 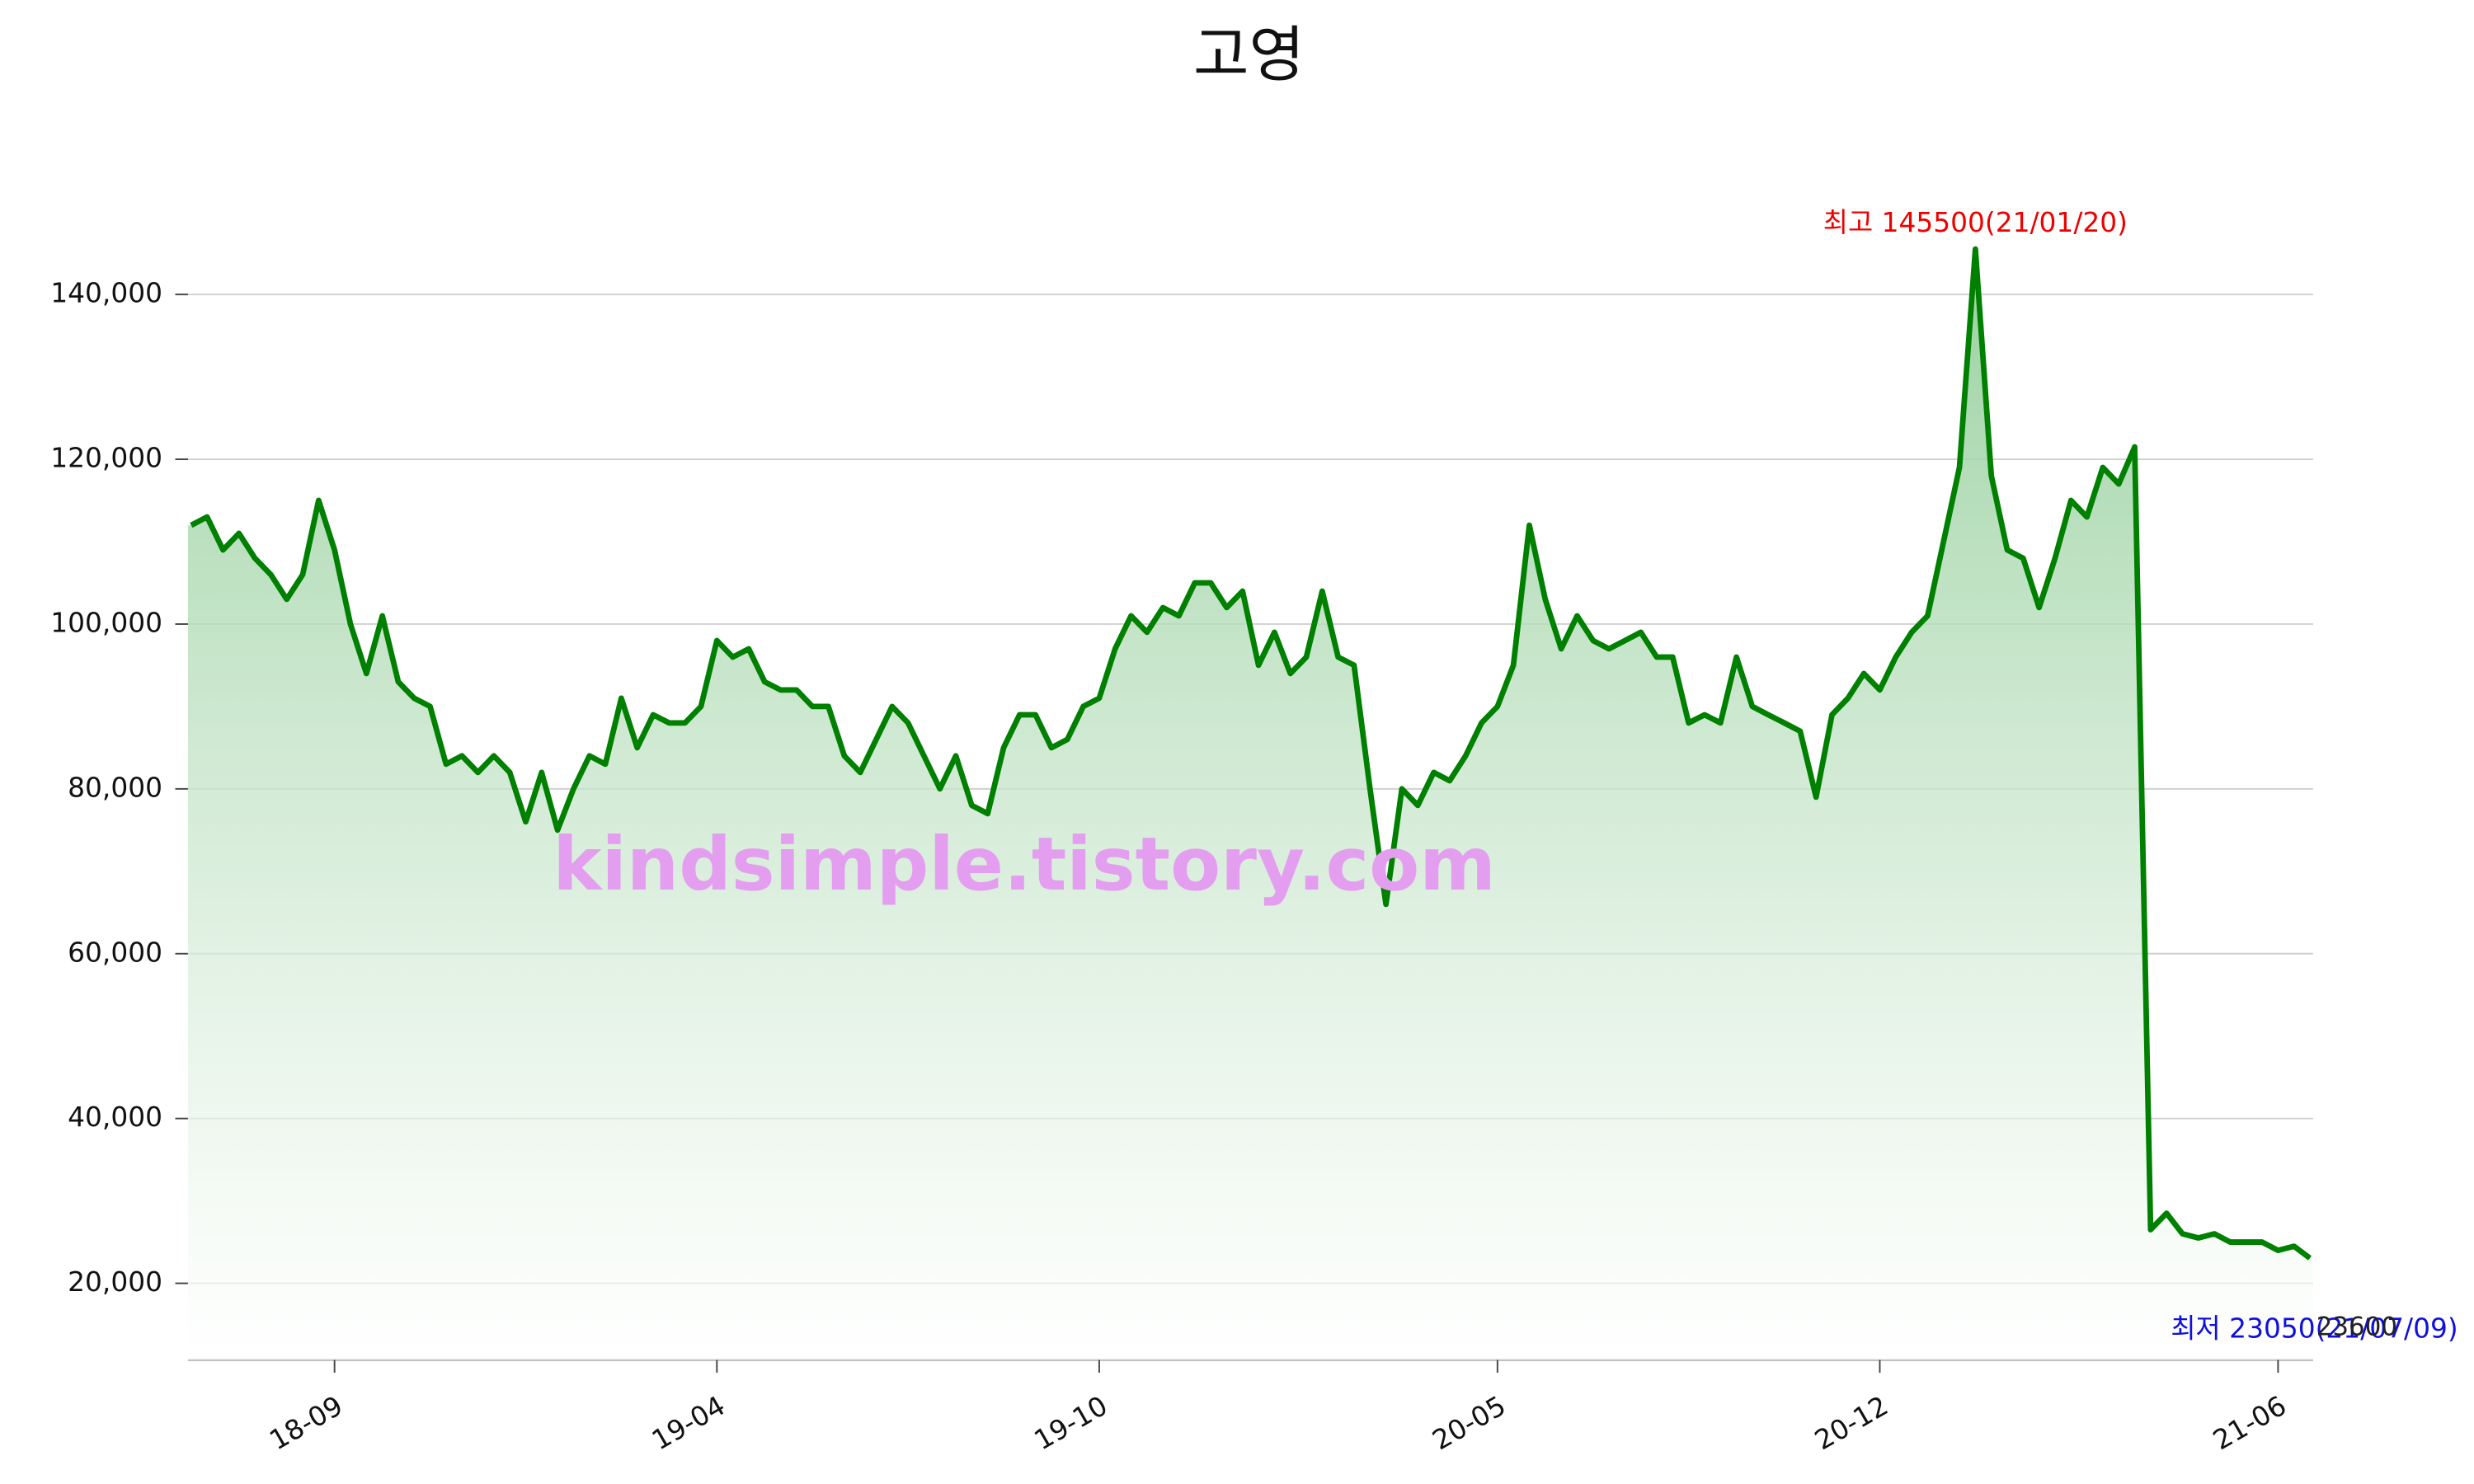 I want to click on high-annotation: 최고 145500(21/01/20), so click(x=1975, y=222).